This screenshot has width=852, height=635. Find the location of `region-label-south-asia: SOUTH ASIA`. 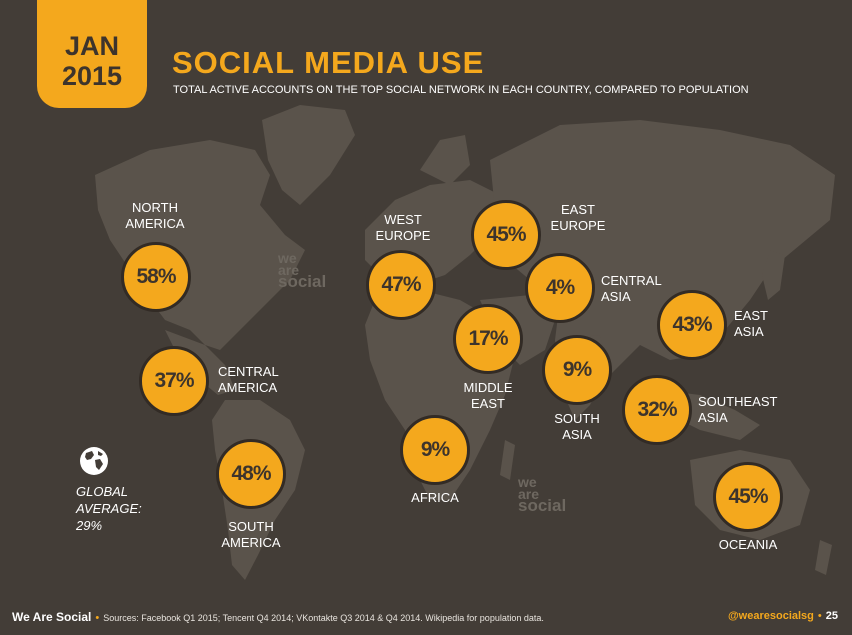

region-label-south-asia: SOUTH ASIA is located at coordinates (577, 426).